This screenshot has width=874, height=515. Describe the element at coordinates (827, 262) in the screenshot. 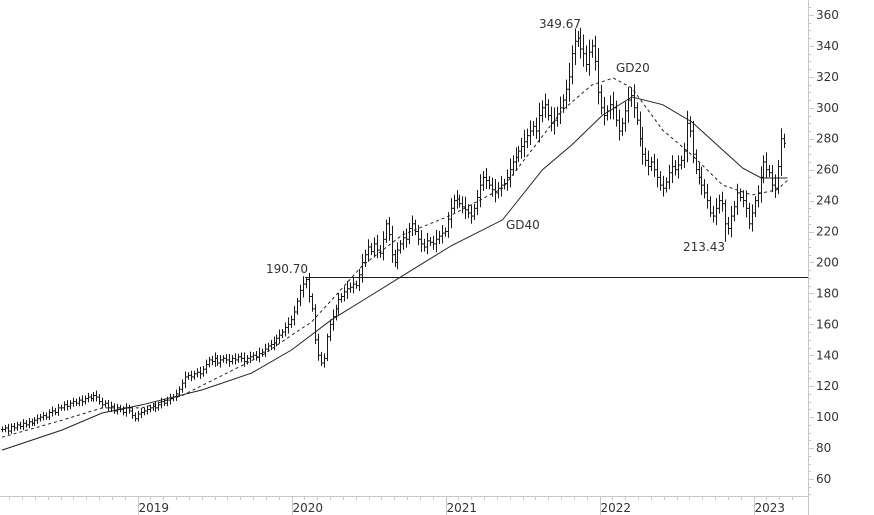

I see `y-tick-label: 200` at that location.